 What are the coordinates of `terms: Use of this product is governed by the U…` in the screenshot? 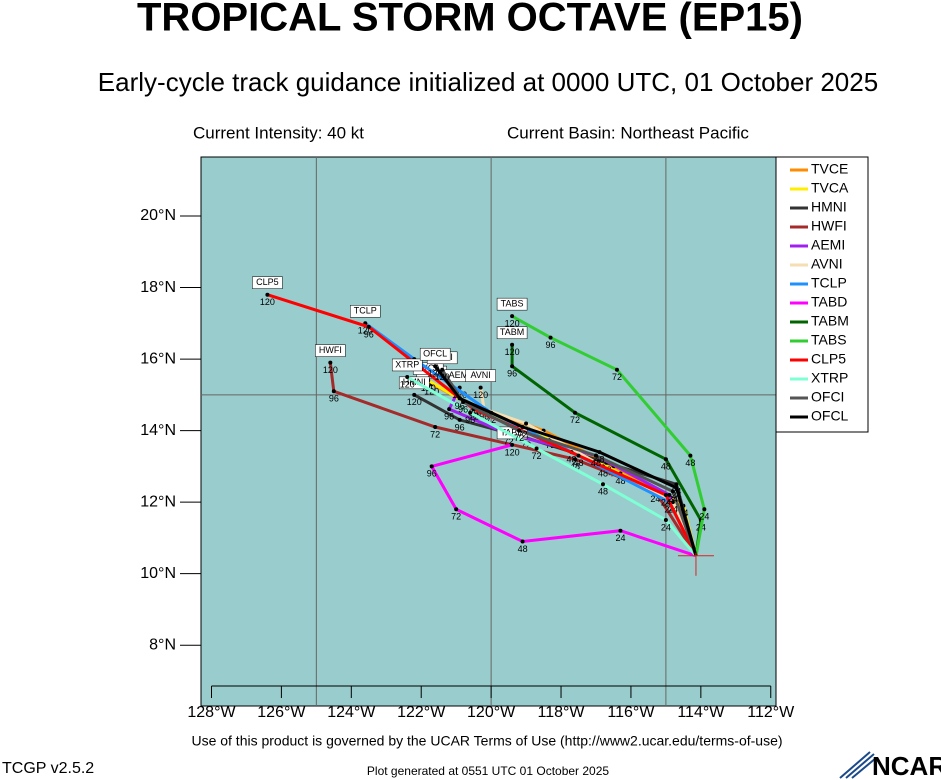 It's located at (486, 741).